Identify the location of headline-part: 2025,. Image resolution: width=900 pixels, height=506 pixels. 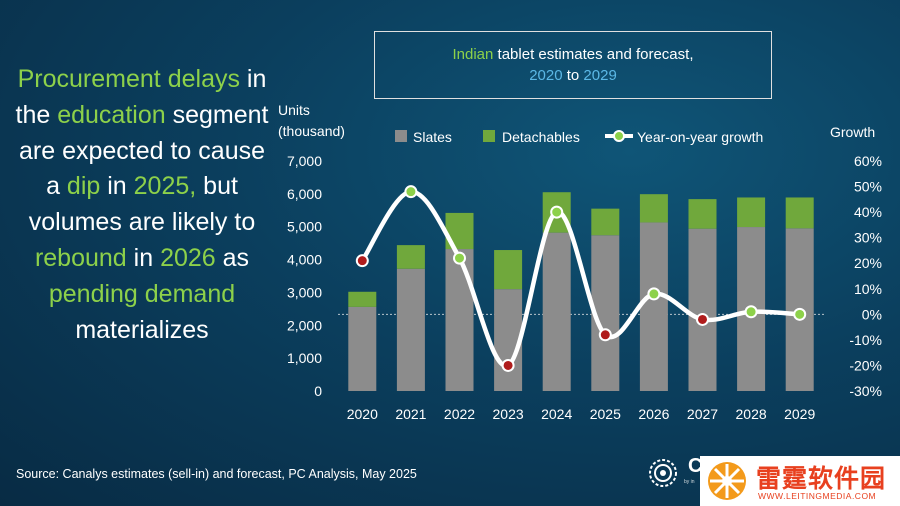
(165, 186).